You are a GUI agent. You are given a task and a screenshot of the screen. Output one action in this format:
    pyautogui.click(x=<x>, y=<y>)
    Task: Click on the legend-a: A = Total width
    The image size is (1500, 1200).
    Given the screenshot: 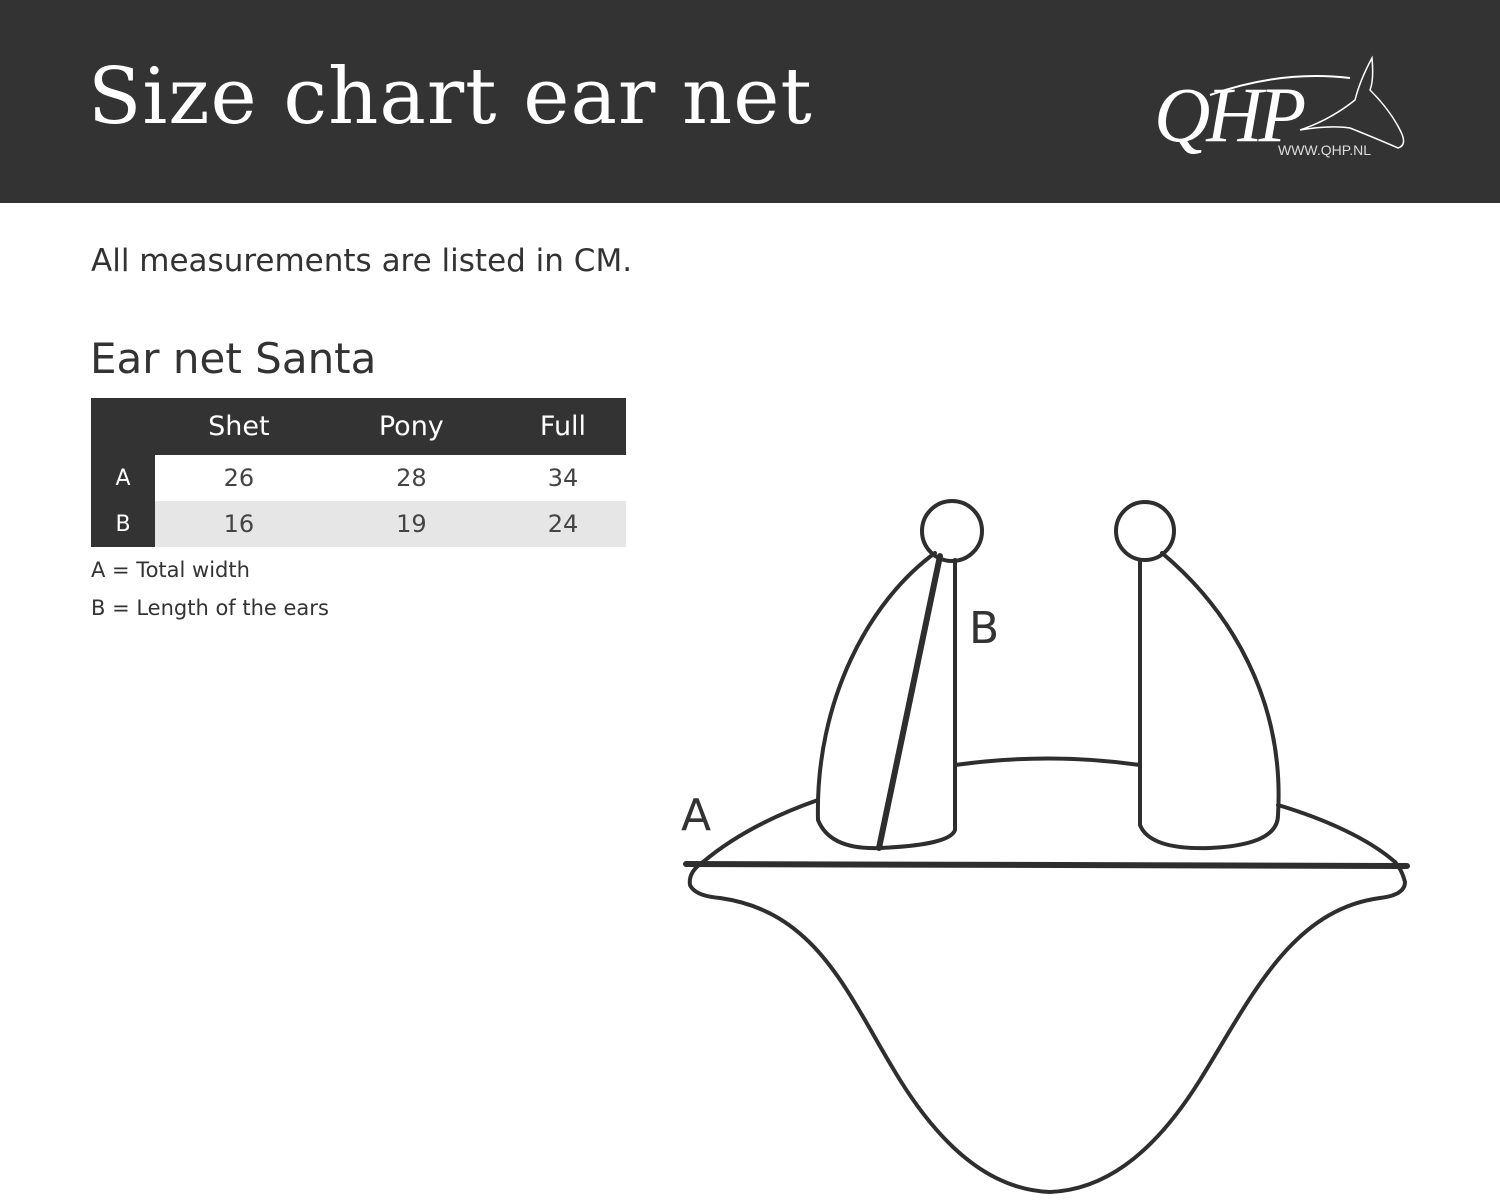 What is the action you would take?
    pyautogui.click(x=170, y=570)
    